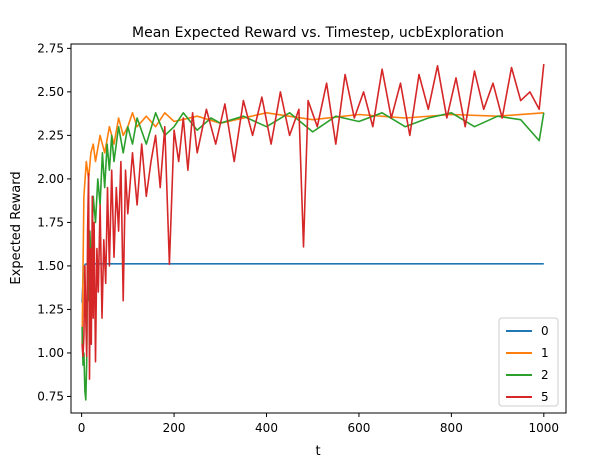  Describe the element at coordinates (545, 331) in the screenshot. I see `legend-label-0: 0` at that location.